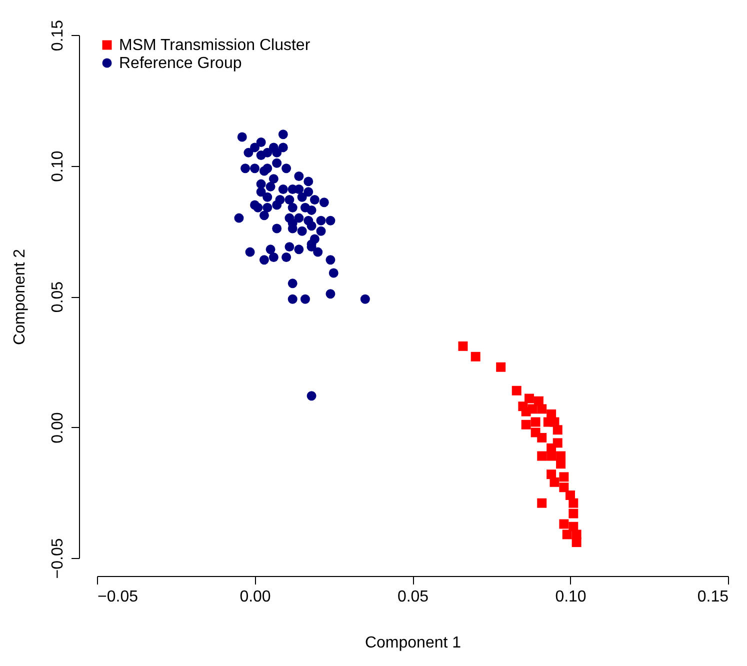 The height and width of the screenshot is (666, 747). What do you see at coordinates (58, 558) in the screenshot?
I see `y-tick-label: −0.05` at bounding box center [58, 558].